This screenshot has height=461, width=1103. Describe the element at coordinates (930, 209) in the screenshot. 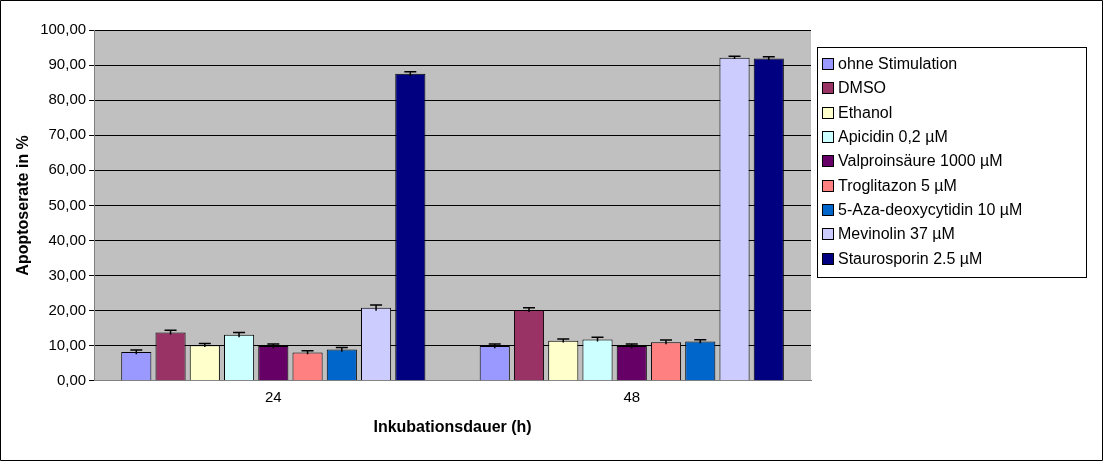

I see `legend-label: 5-Aza-deoxycytidin 10 µM` at that location.